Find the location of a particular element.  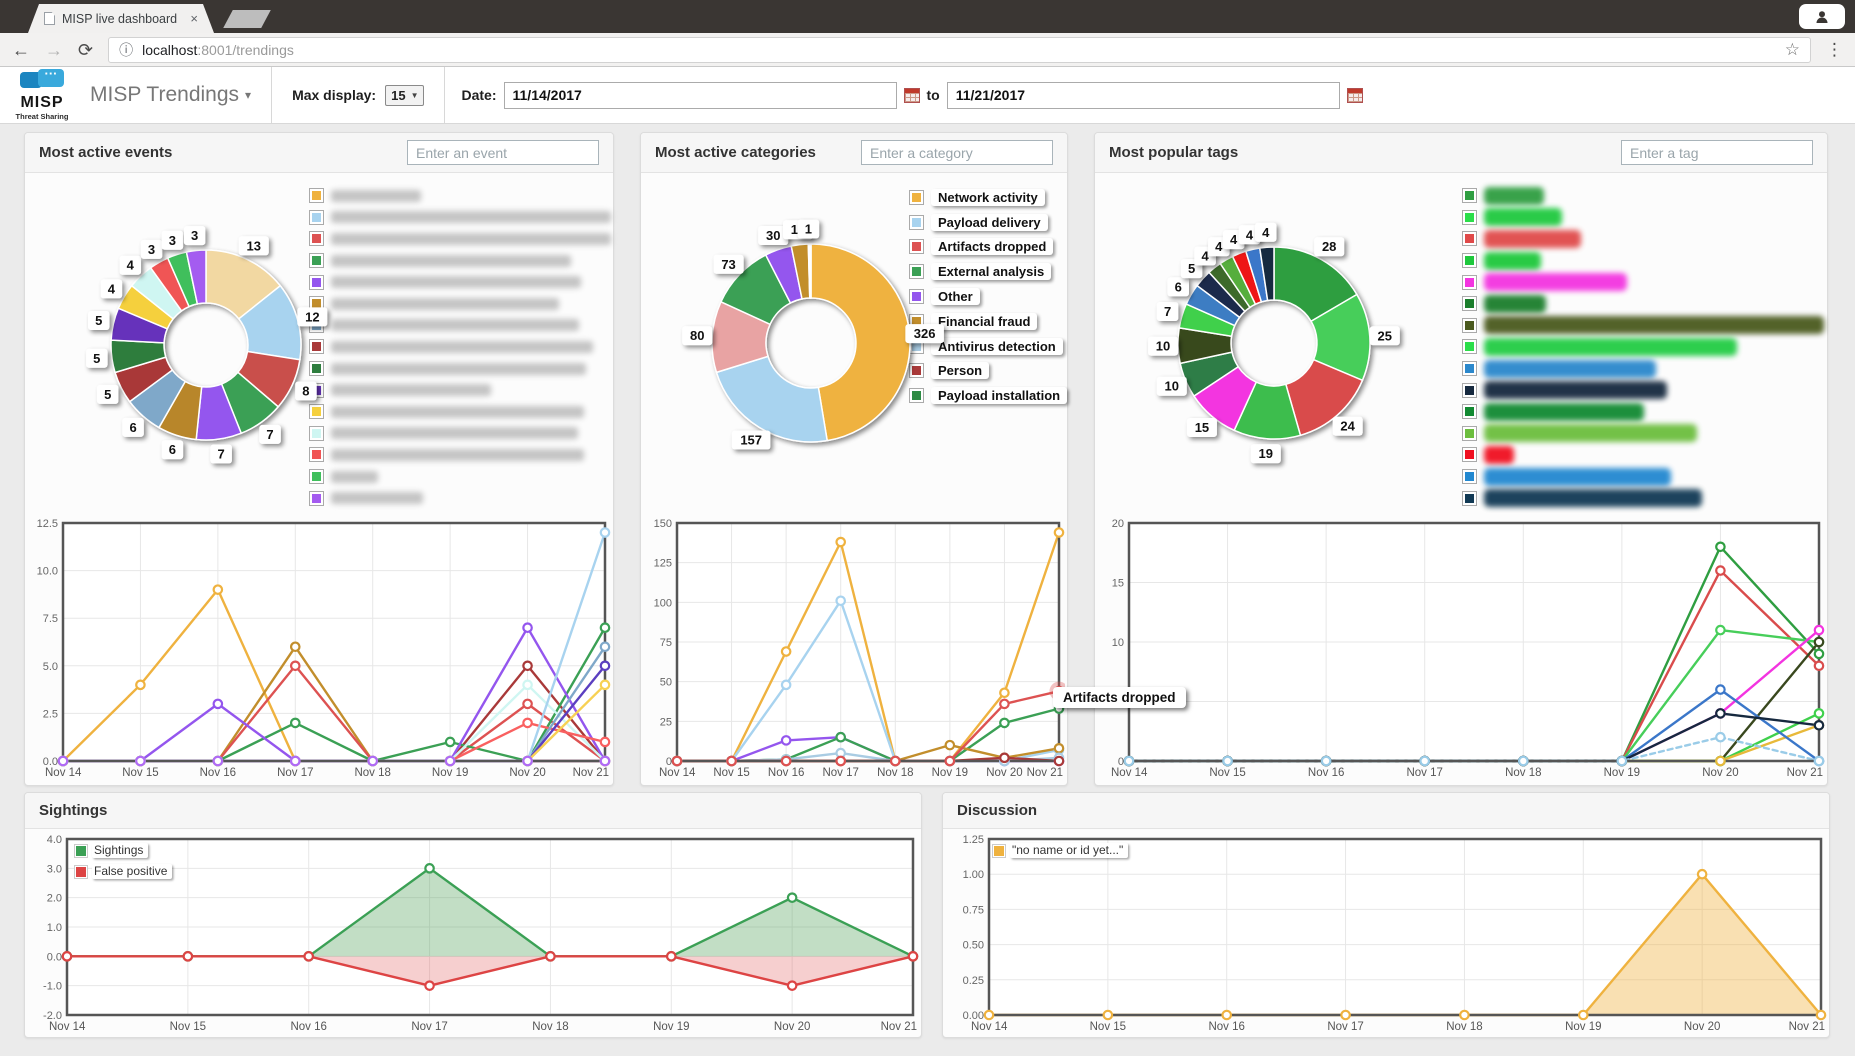

misp-logo: ··· MISP Threat Sharing is located at coordinates (42, 93).